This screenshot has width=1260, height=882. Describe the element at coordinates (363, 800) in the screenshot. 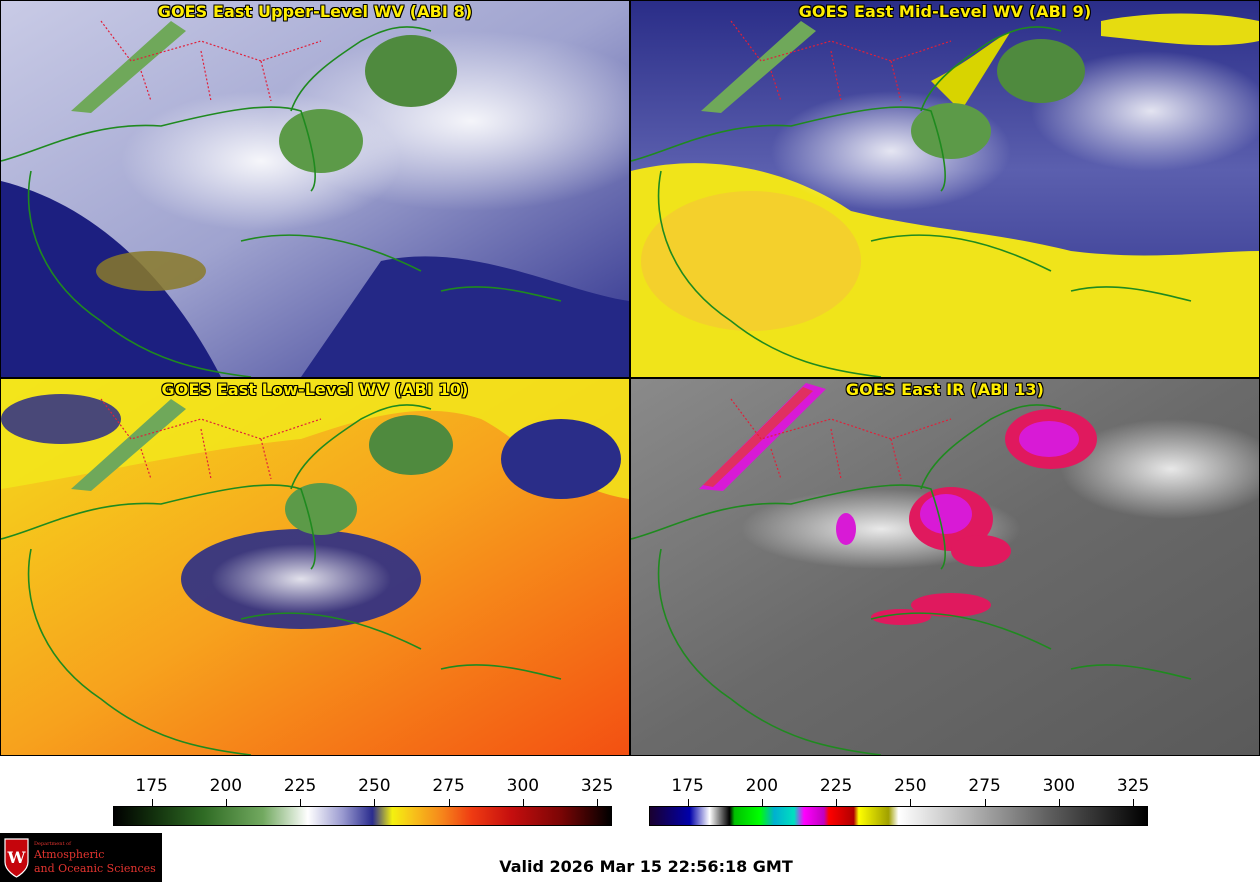

I see `wv-colorbar: 175 200 225 250 275 300 325` at that location.